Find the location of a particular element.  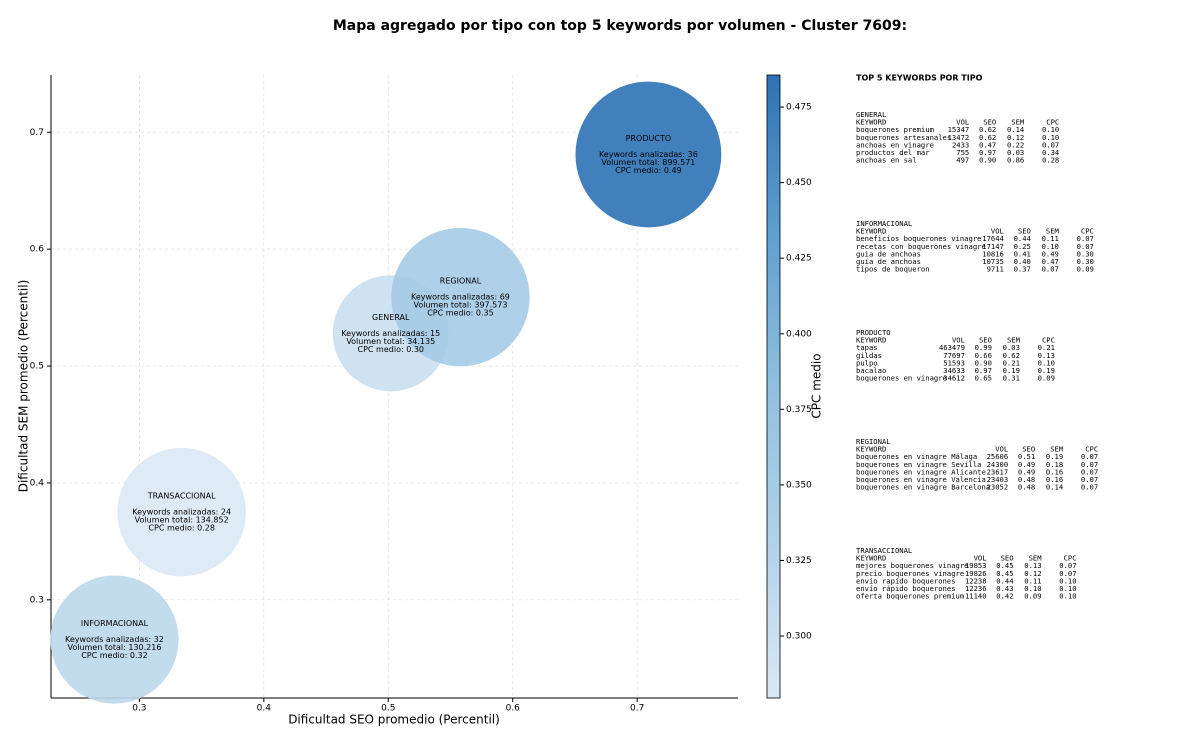

table-cell: boquerones en vinagre Málaga is located at coordinates (916, 456).